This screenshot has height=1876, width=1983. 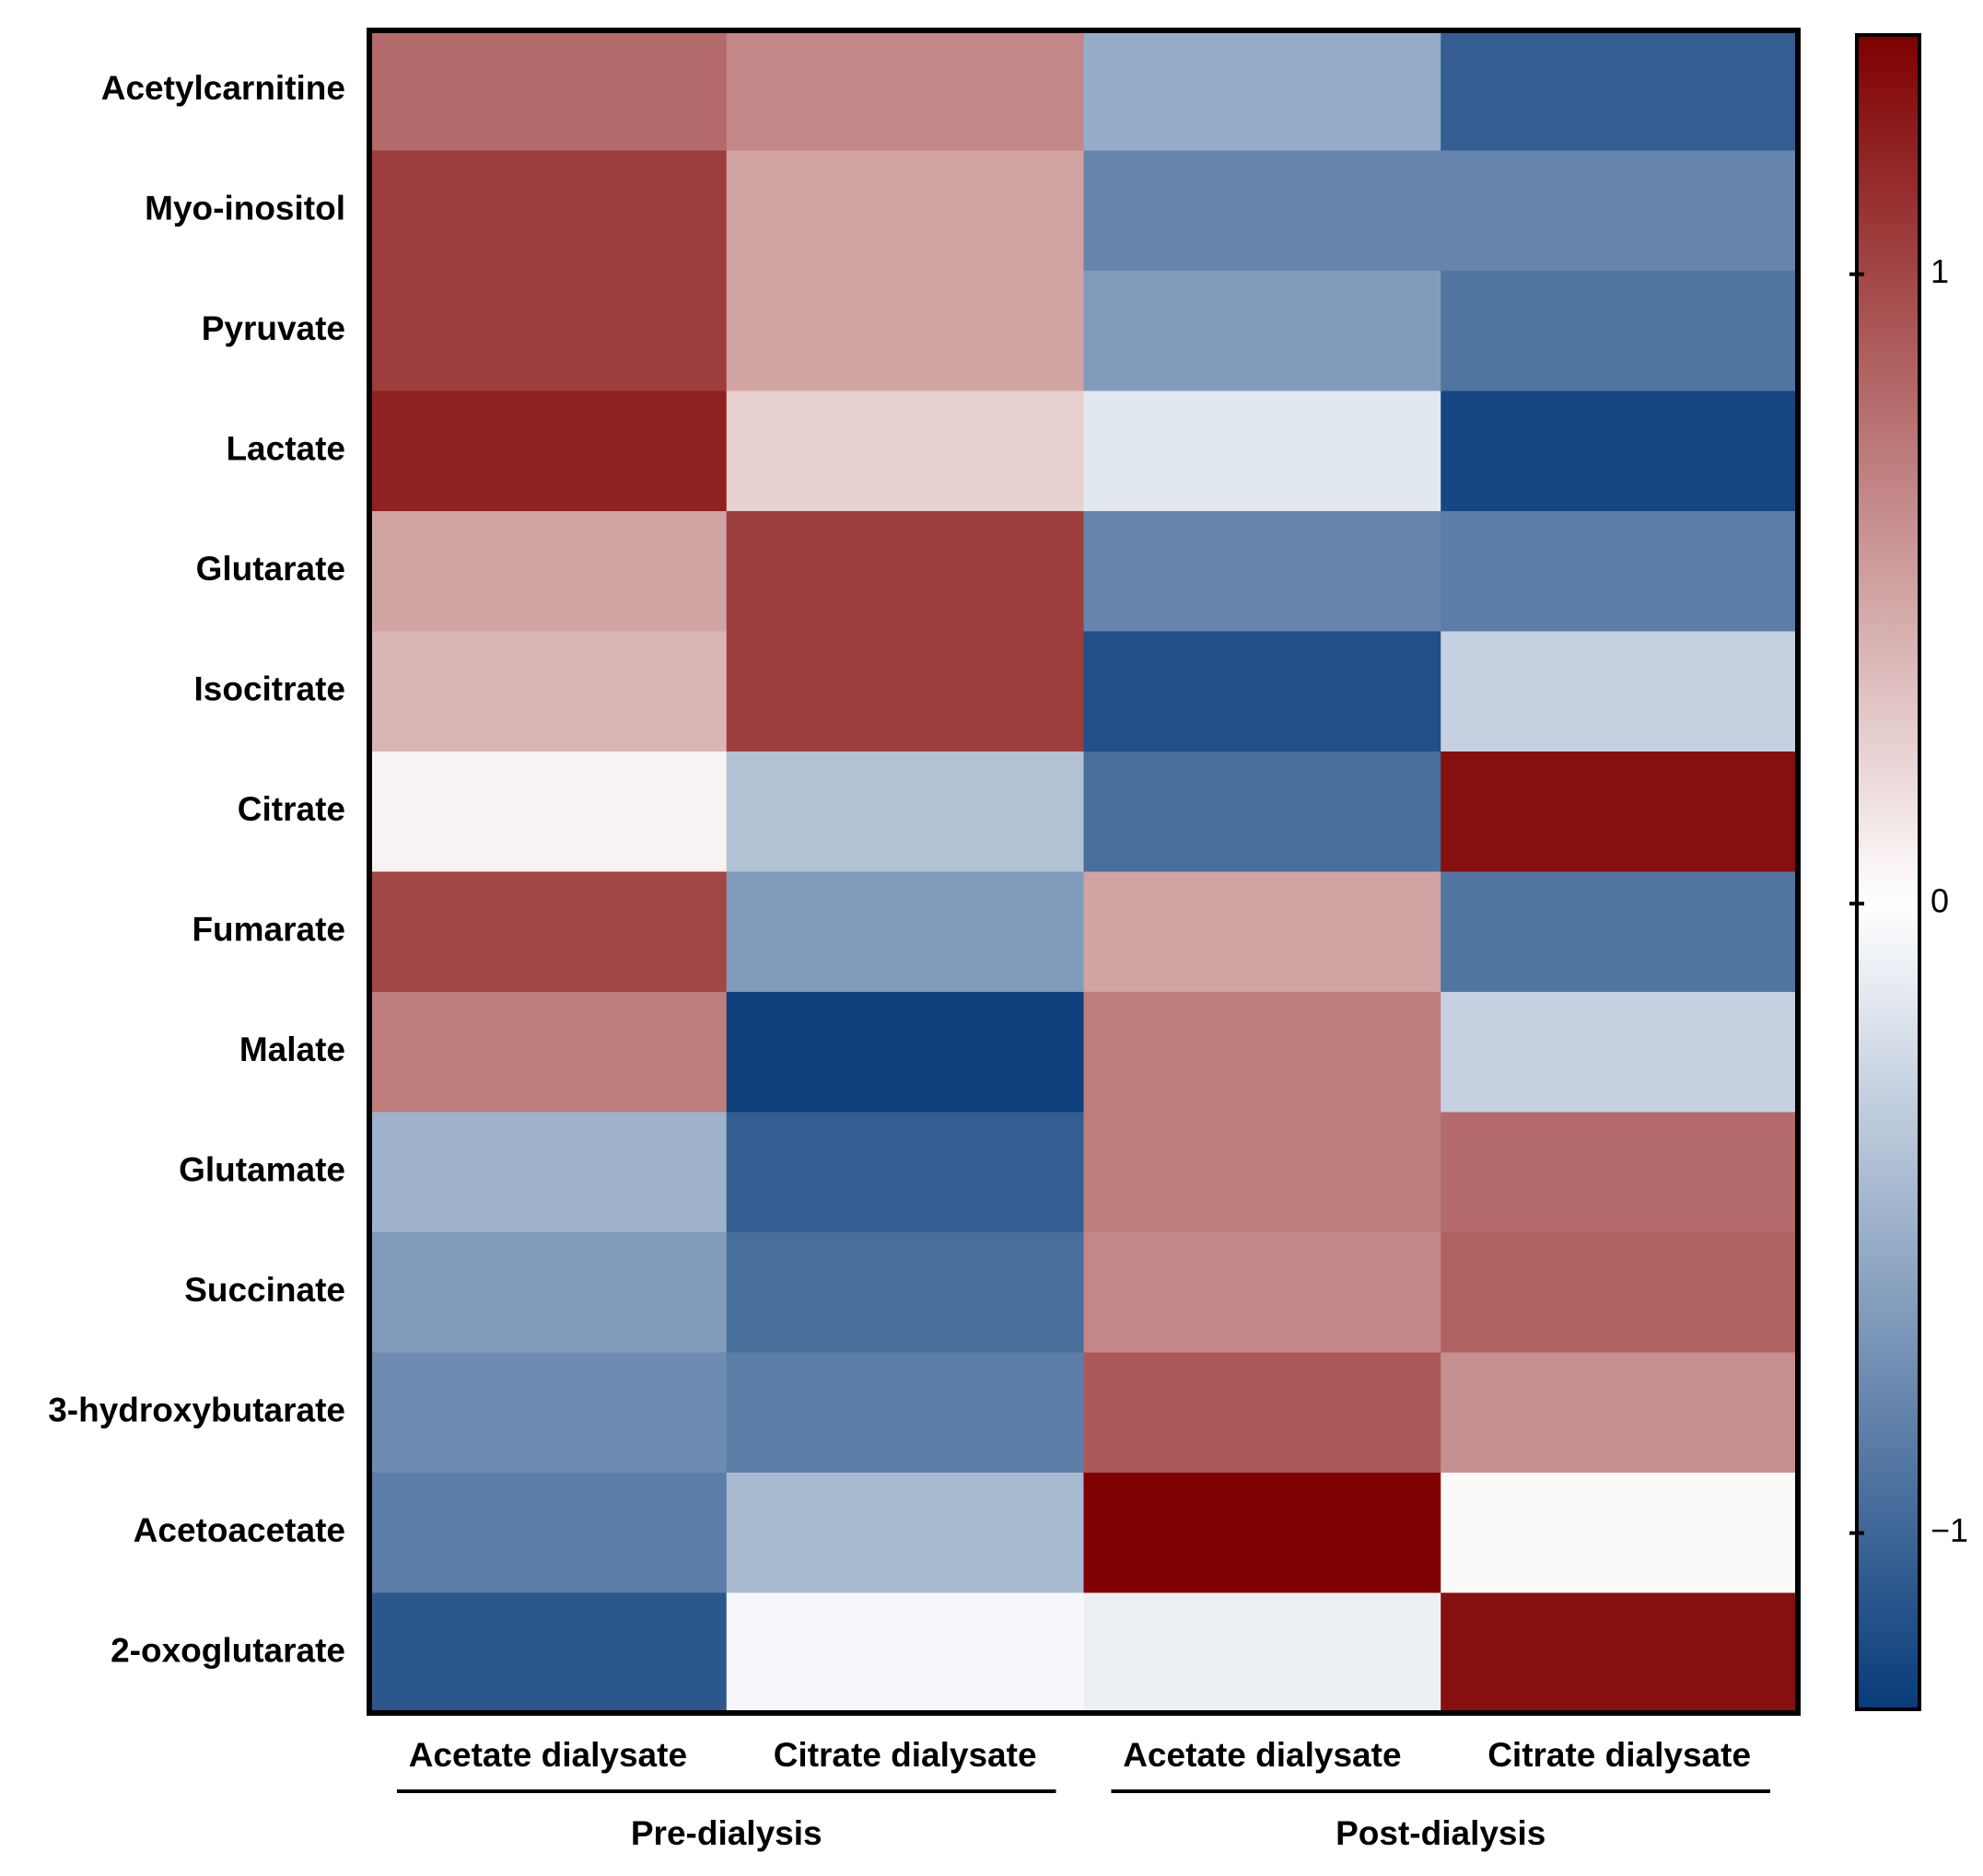 What do you see at coordinates (223, 88) in the screenshot?
I see `row-label: Acetylcarnitine` at bounding box center [223, 88].